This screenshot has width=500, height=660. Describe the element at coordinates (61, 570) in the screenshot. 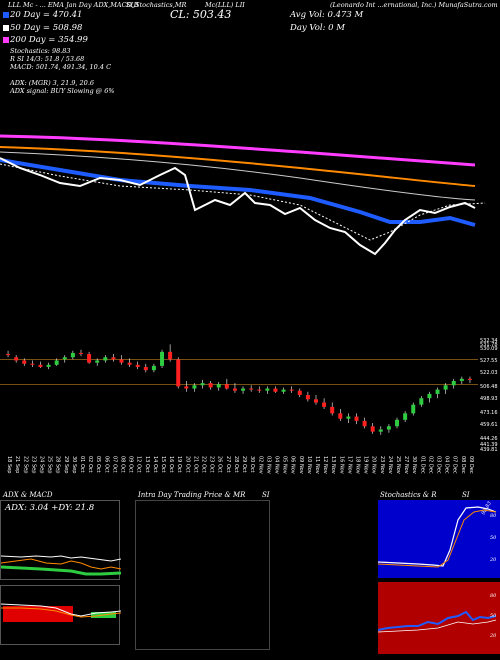

I see `adx-green-line` at that location.